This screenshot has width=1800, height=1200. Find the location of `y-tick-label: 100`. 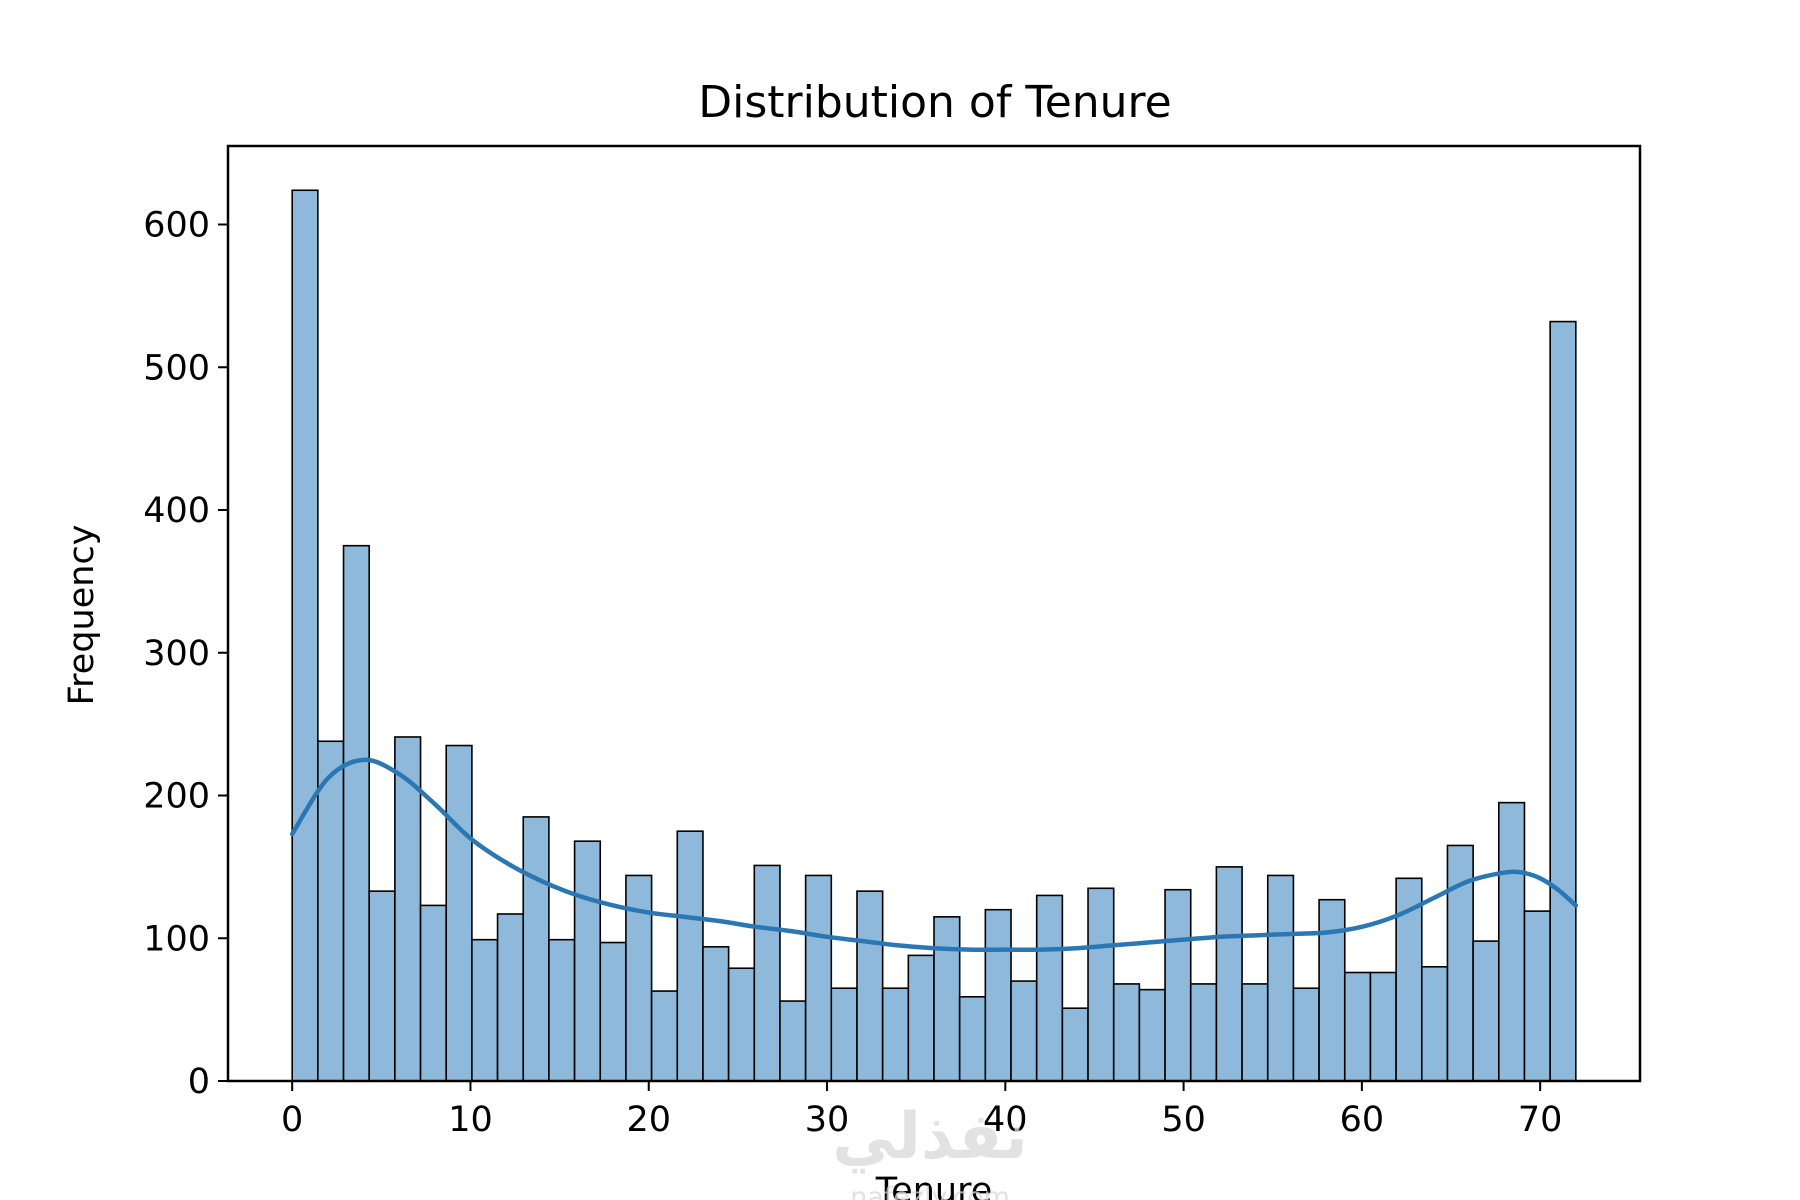

y-tick-label: 100 is located at coordinates (176, 939).